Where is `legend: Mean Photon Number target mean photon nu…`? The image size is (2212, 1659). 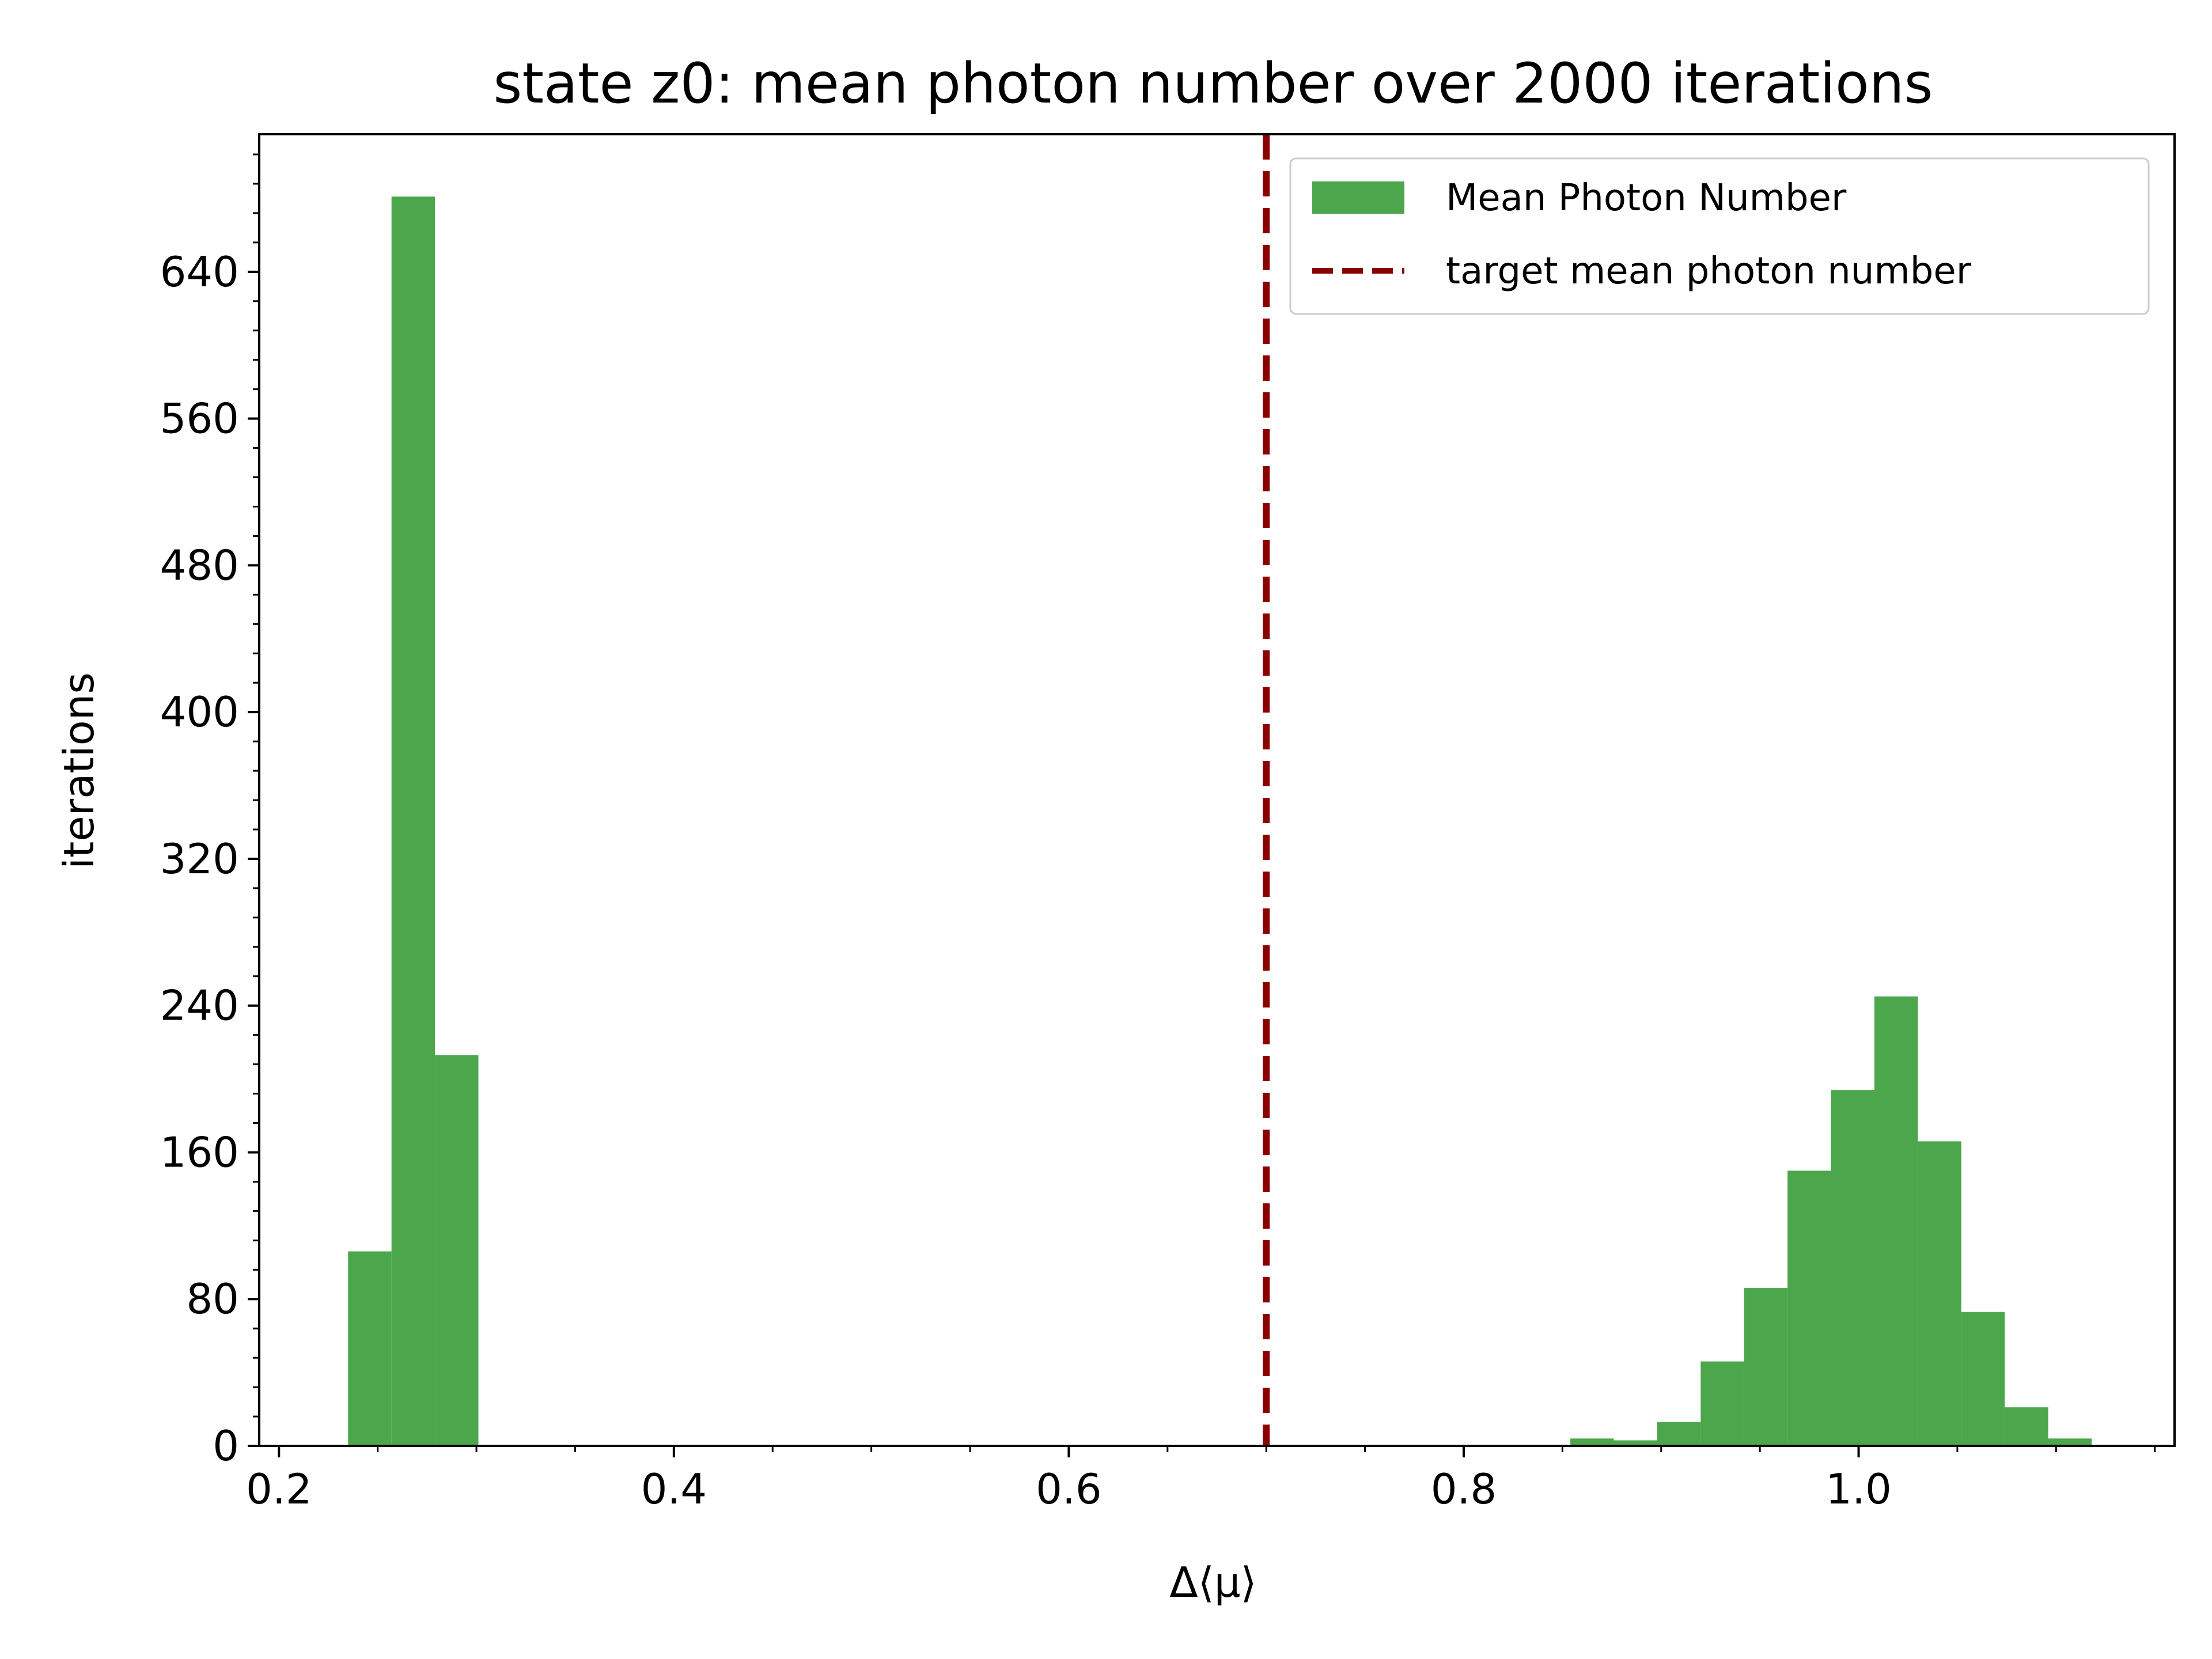
legend: Mean Photon Number target mean photon nu… is located at coordinates (1719, 236).